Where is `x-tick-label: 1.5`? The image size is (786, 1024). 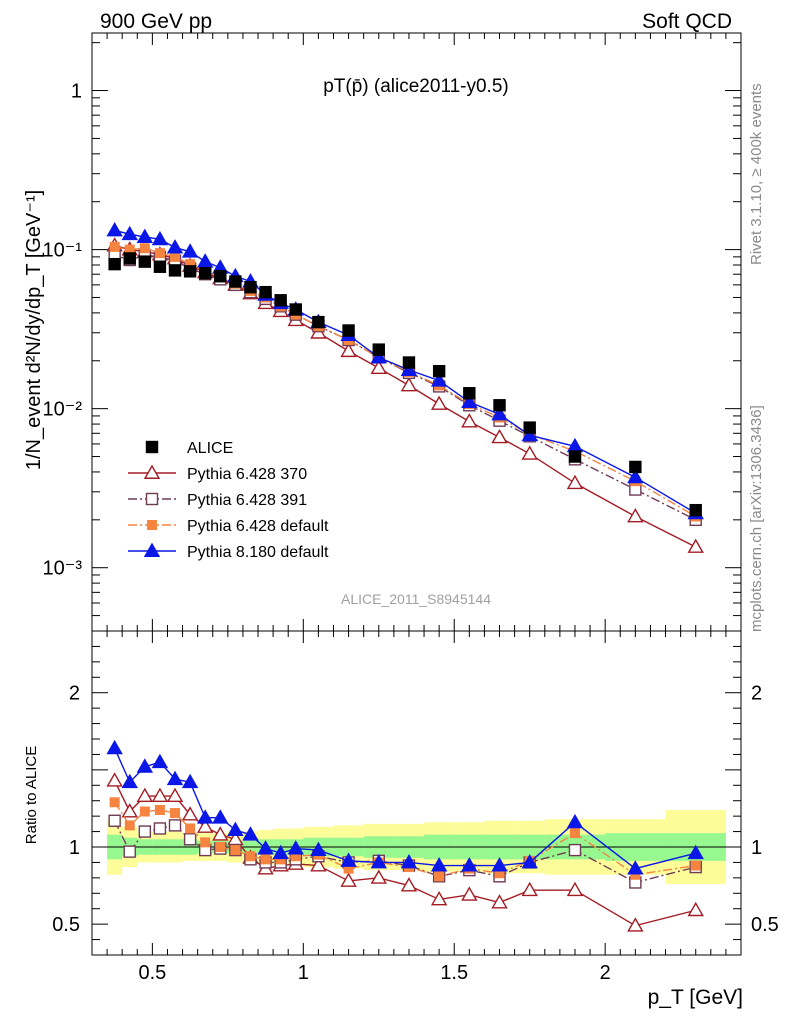
x-tick-label: 1.5 is located at coordinates (454, 973).